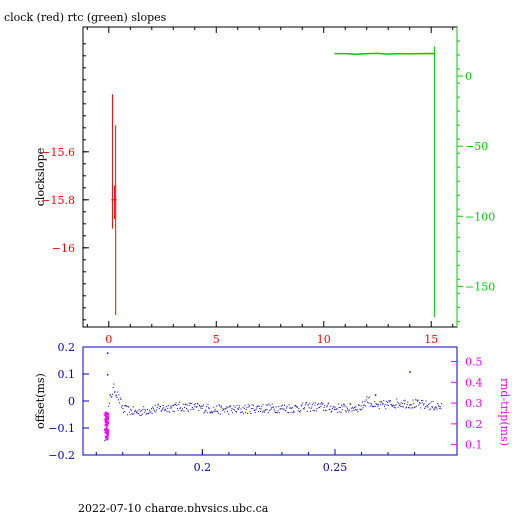 Image resolution: width=512 pixels, height=512 pixels. What do you see at coordinates (40, 177) in the screenshot?
I see `slopes-y-axis-label: clockslope` at bounding box center [40, 177].